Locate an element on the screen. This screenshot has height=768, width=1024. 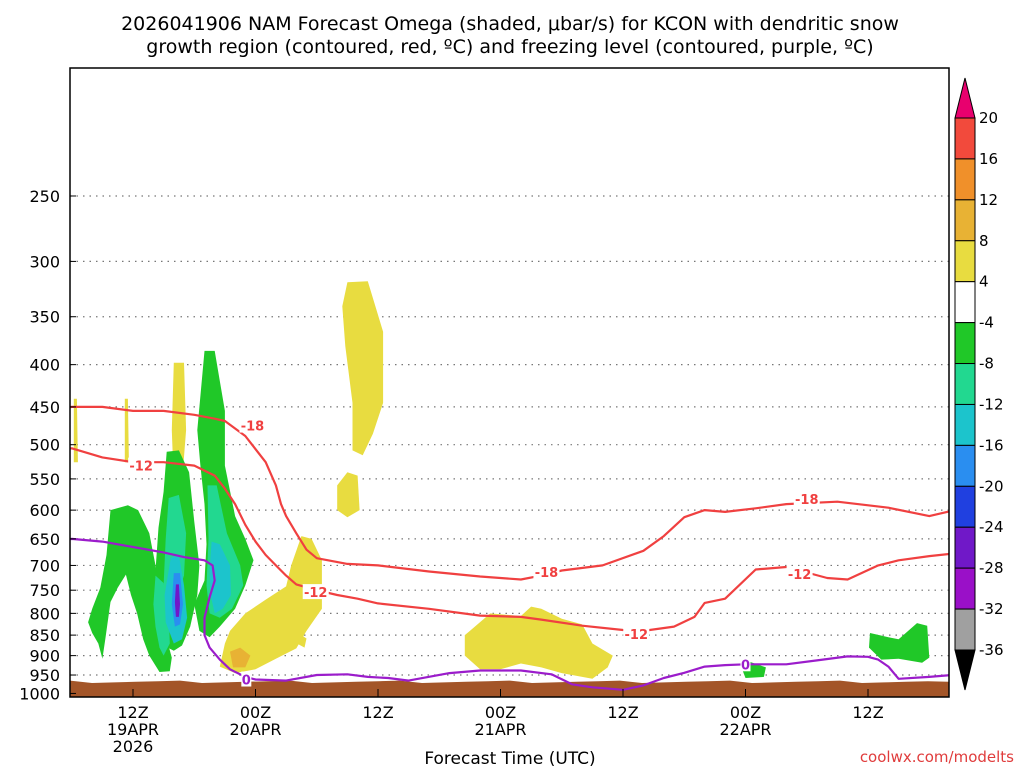
ground-layer is located at coordinates (509, 688).